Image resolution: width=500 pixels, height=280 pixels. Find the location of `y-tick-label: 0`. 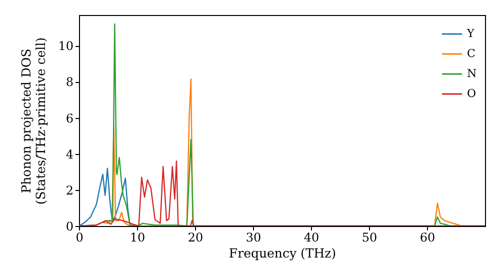

y-tick-label: 0 is located at coordinates (70, 227).